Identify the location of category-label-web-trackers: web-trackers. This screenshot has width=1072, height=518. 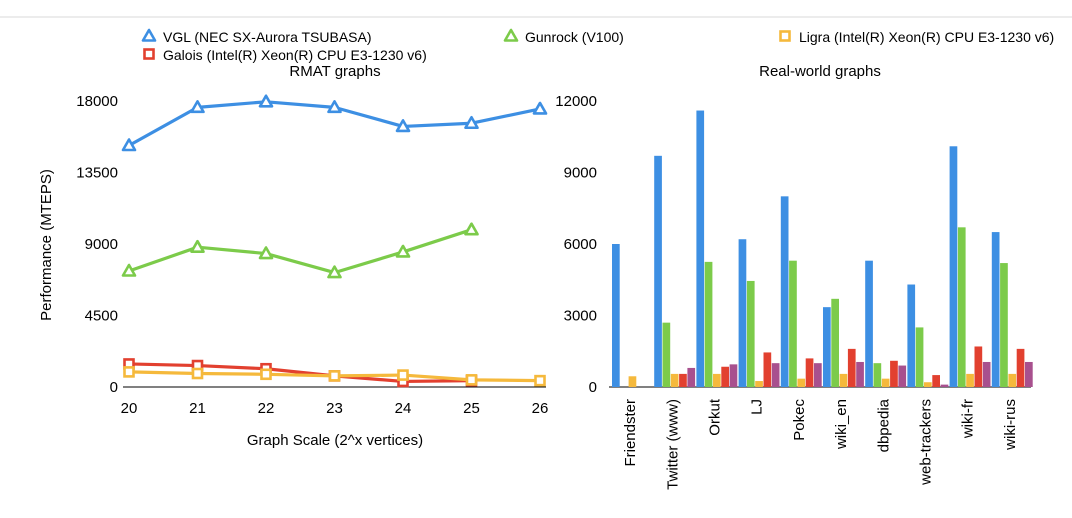
(926, 442).